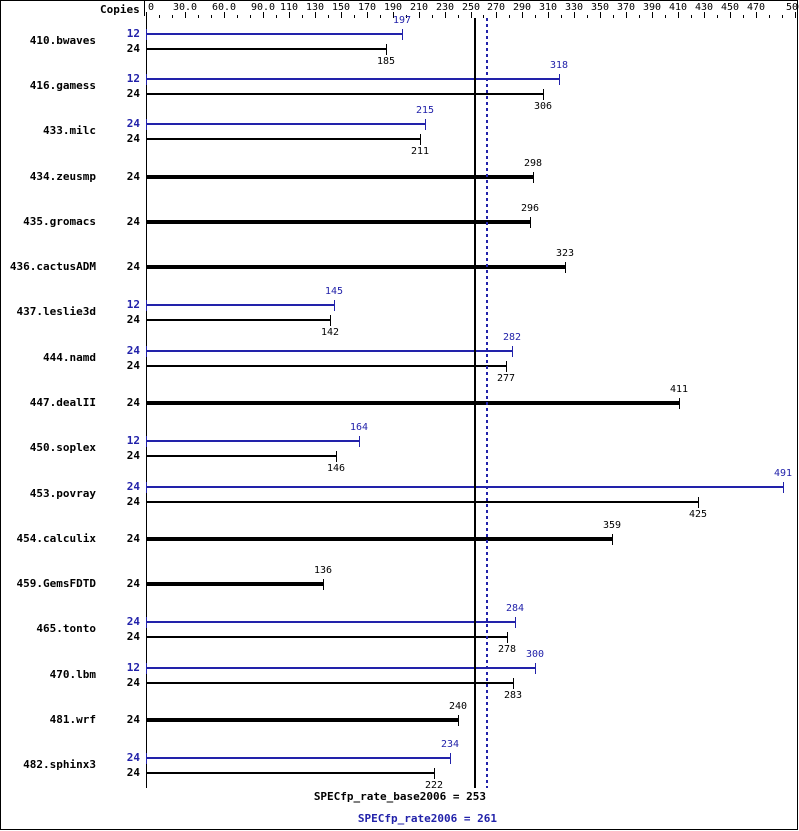 This screenshot has height=831, width=799. Describe the element at coordinates (425, 111) in the screenshot. I see `bar-value-label: 215` at that location.